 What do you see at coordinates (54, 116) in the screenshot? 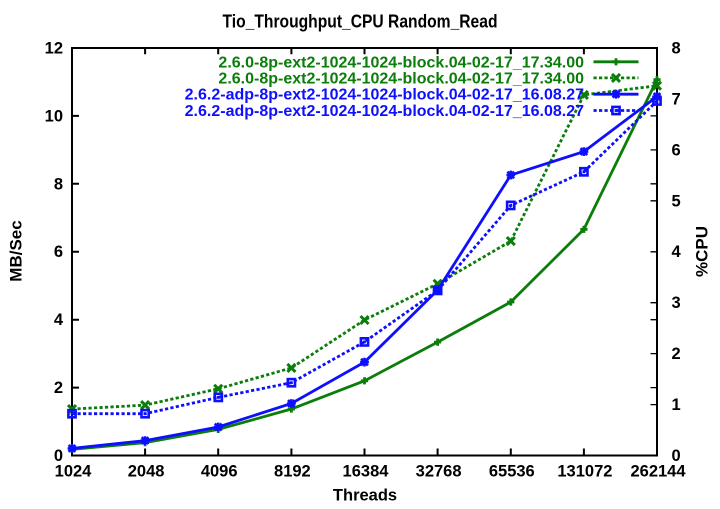
I see `svg-text: 10` at bounding box center [54, 116].